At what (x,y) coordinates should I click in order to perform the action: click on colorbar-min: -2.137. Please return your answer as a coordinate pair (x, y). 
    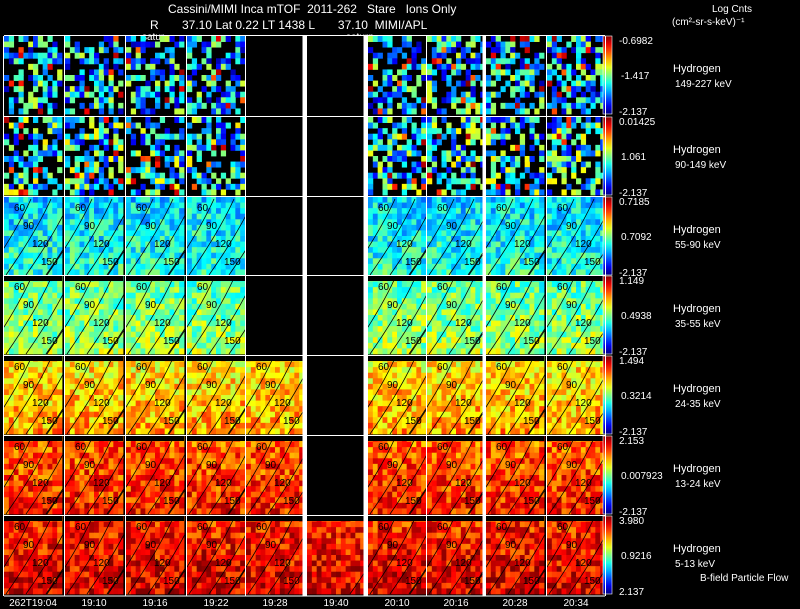
    Looking at the image, I should click on (633, 352).